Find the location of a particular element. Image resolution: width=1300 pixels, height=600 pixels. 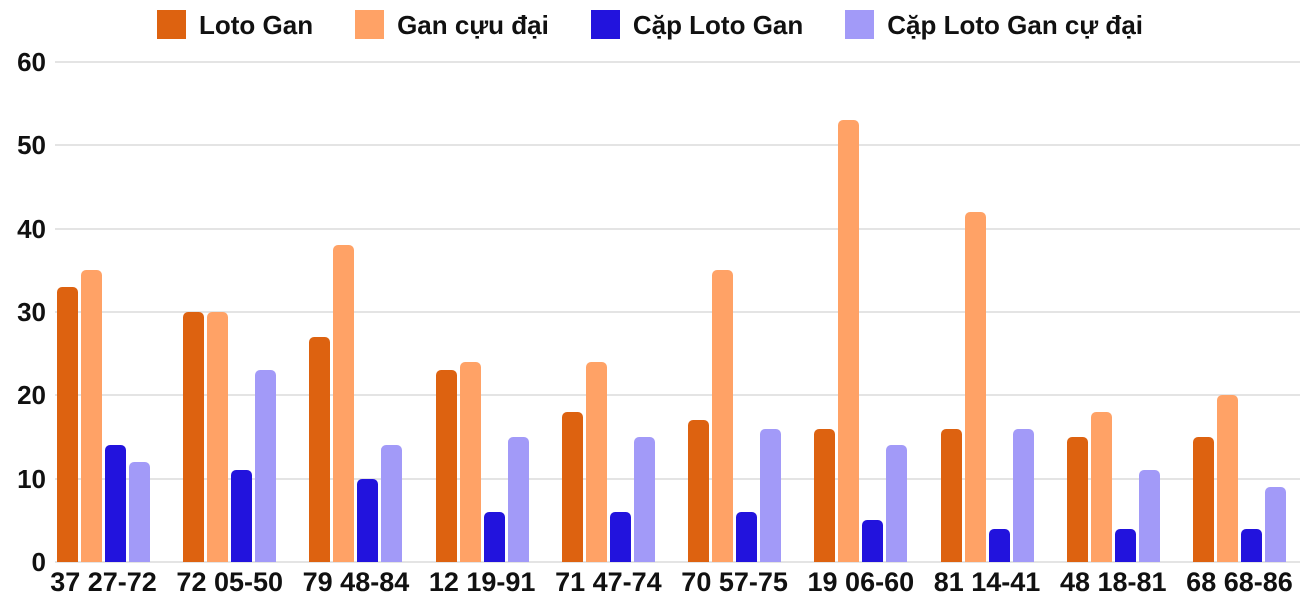

x-axis-category-label: 19 06-60 is located at coordinates (861, 582).